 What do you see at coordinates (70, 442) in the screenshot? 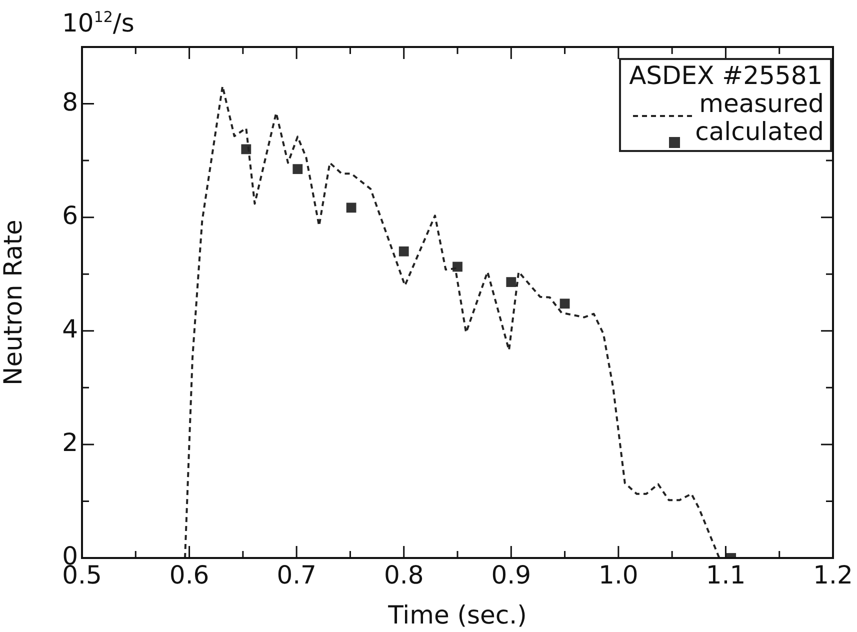
I see `y-tick-label: 2` at bounding box center [70, 442].